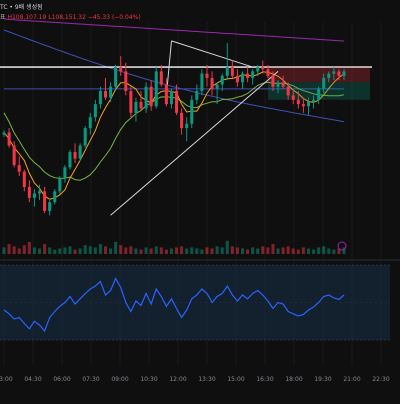  Describe the element at coordinates (3, 17) in the screenshot. I see `header-prefix: 표` at that location.